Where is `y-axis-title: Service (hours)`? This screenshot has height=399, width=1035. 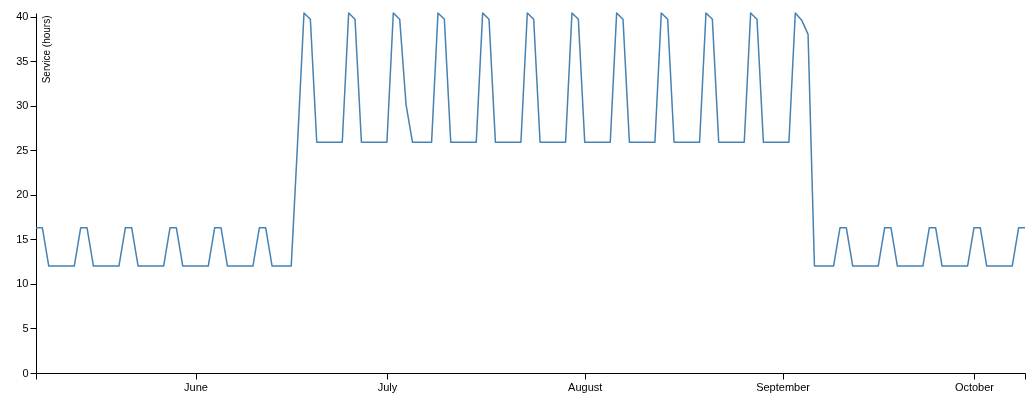
y-axis-title: Service (hours) is located at coordinates (46, 49).